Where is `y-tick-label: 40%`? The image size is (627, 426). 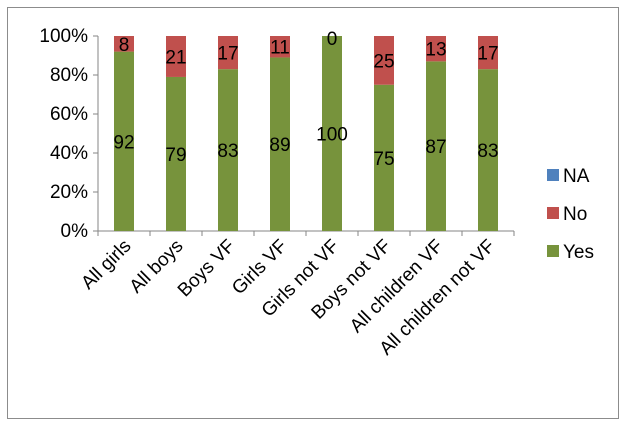 y-tick-label: 40% is located at coordinates (69, 153).